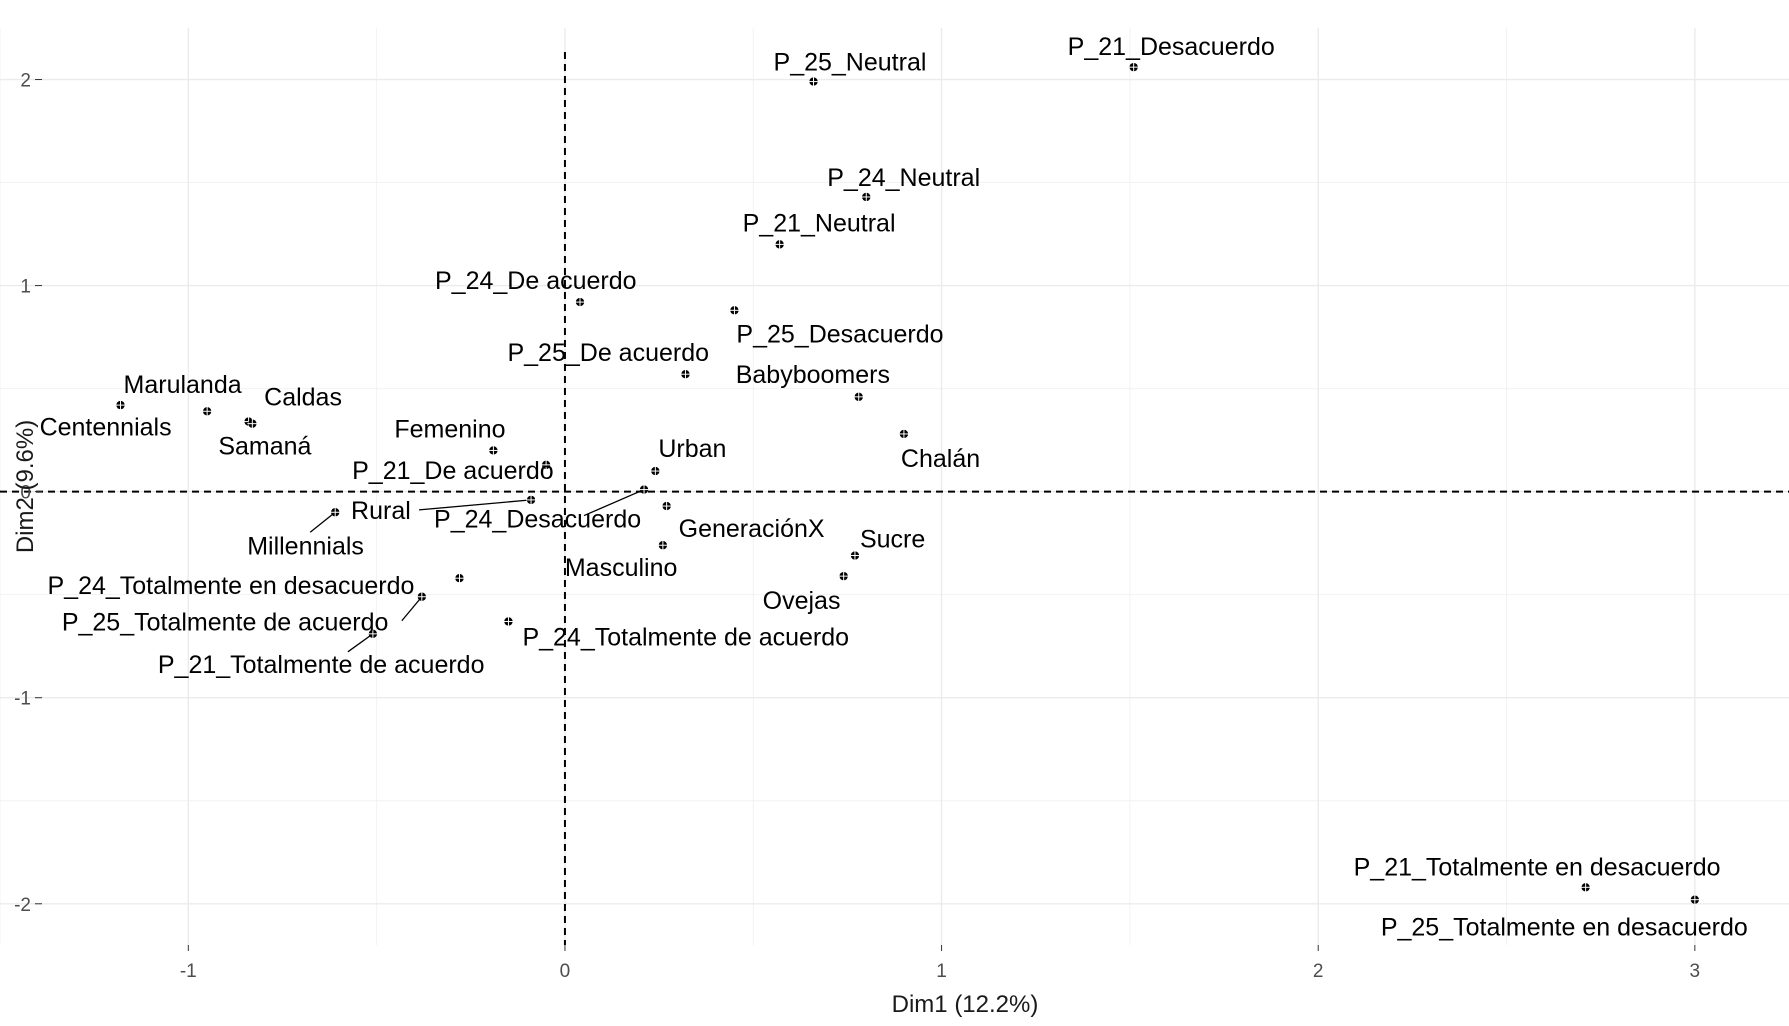  What do you see at coordinates (22, 905) in the screenshot?
I see `y-tick-label: -2` at bounding box center [22, 905].